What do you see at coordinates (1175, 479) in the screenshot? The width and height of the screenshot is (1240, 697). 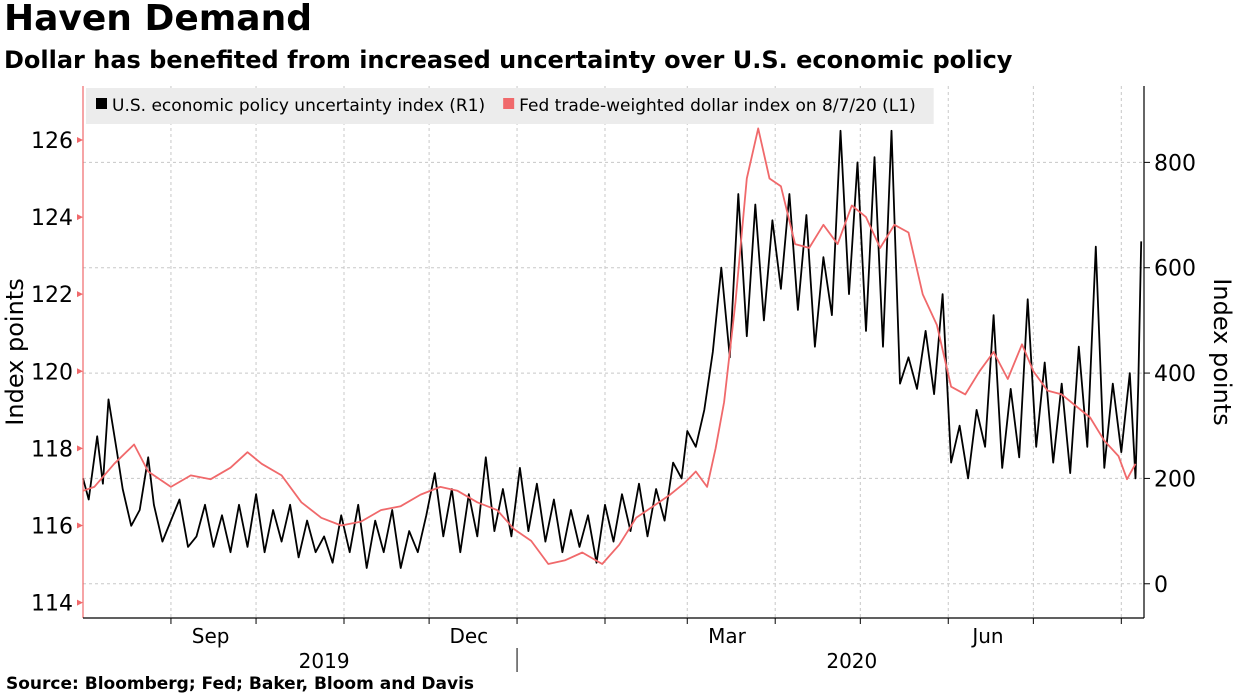 I see `right-axis-tick-label: 200` at bounding box center [1175, 479].